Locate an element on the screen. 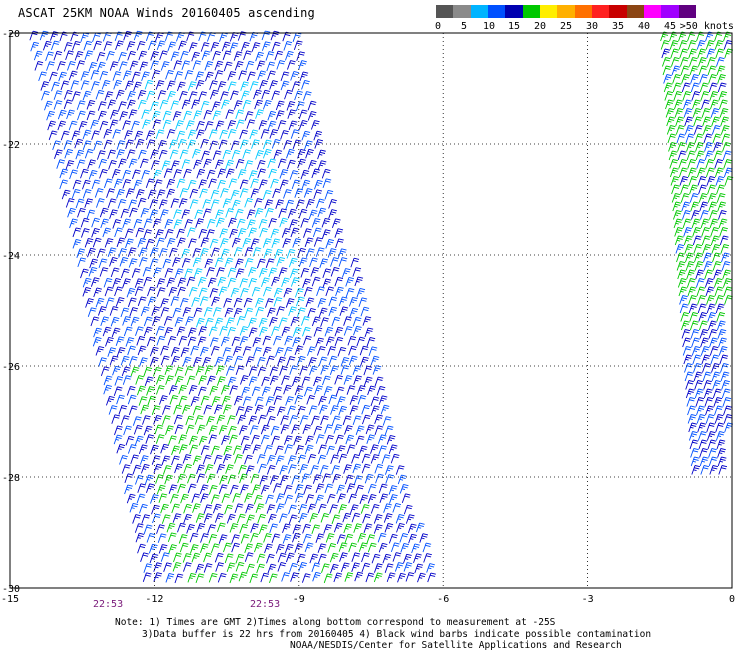  y-tick-label: -20 is located at coordinates (11, 34).